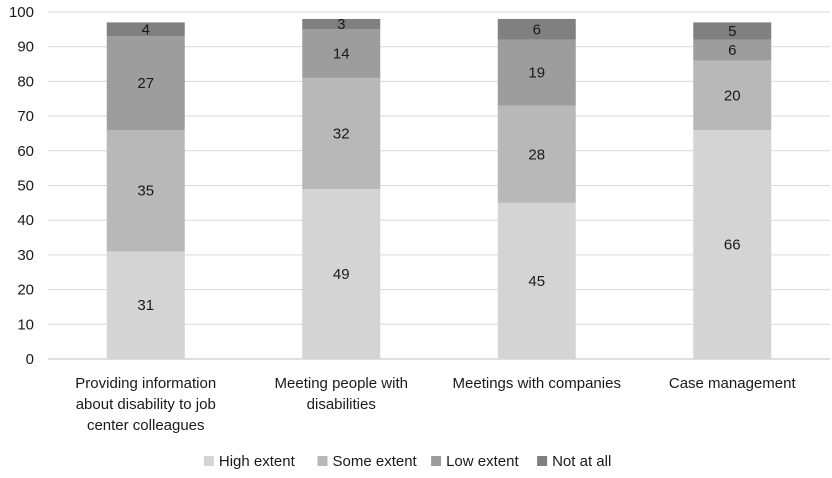 The image size is (832, 478). Describe the element at coordinates (537, 383) in the screenshot. I see `x-tick-label: Meetings with companies` at that location.